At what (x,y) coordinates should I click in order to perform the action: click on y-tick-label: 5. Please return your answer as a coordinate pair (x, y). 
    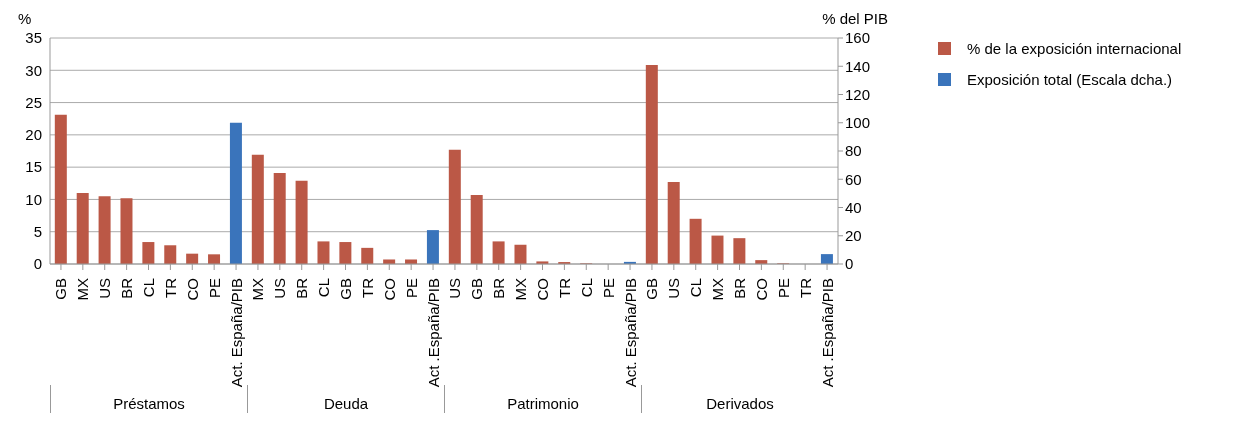
    Looking at the image, I should click on (37, 232).